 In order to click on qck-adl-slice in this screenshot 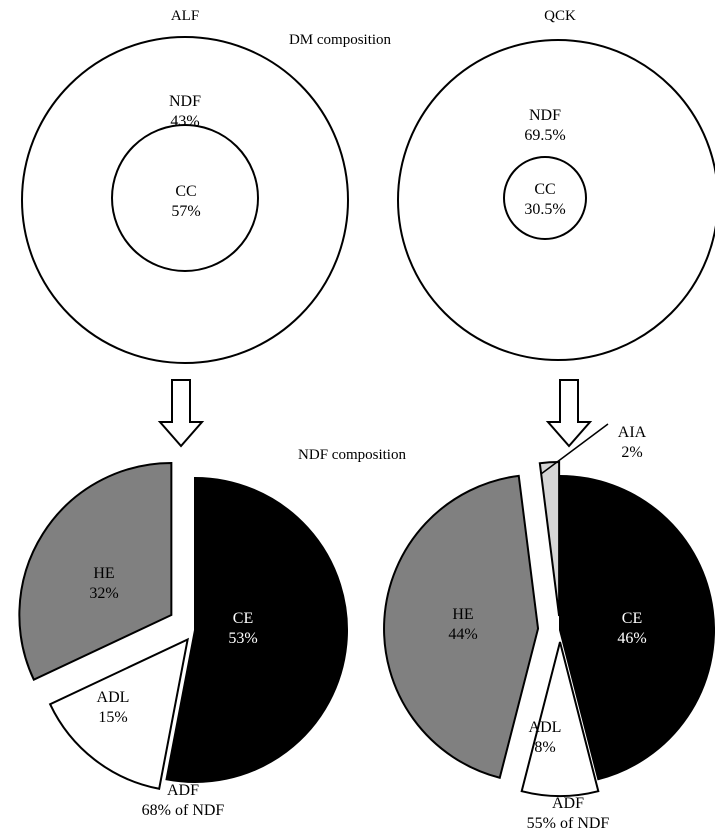, I will do `click(560, 719)`.